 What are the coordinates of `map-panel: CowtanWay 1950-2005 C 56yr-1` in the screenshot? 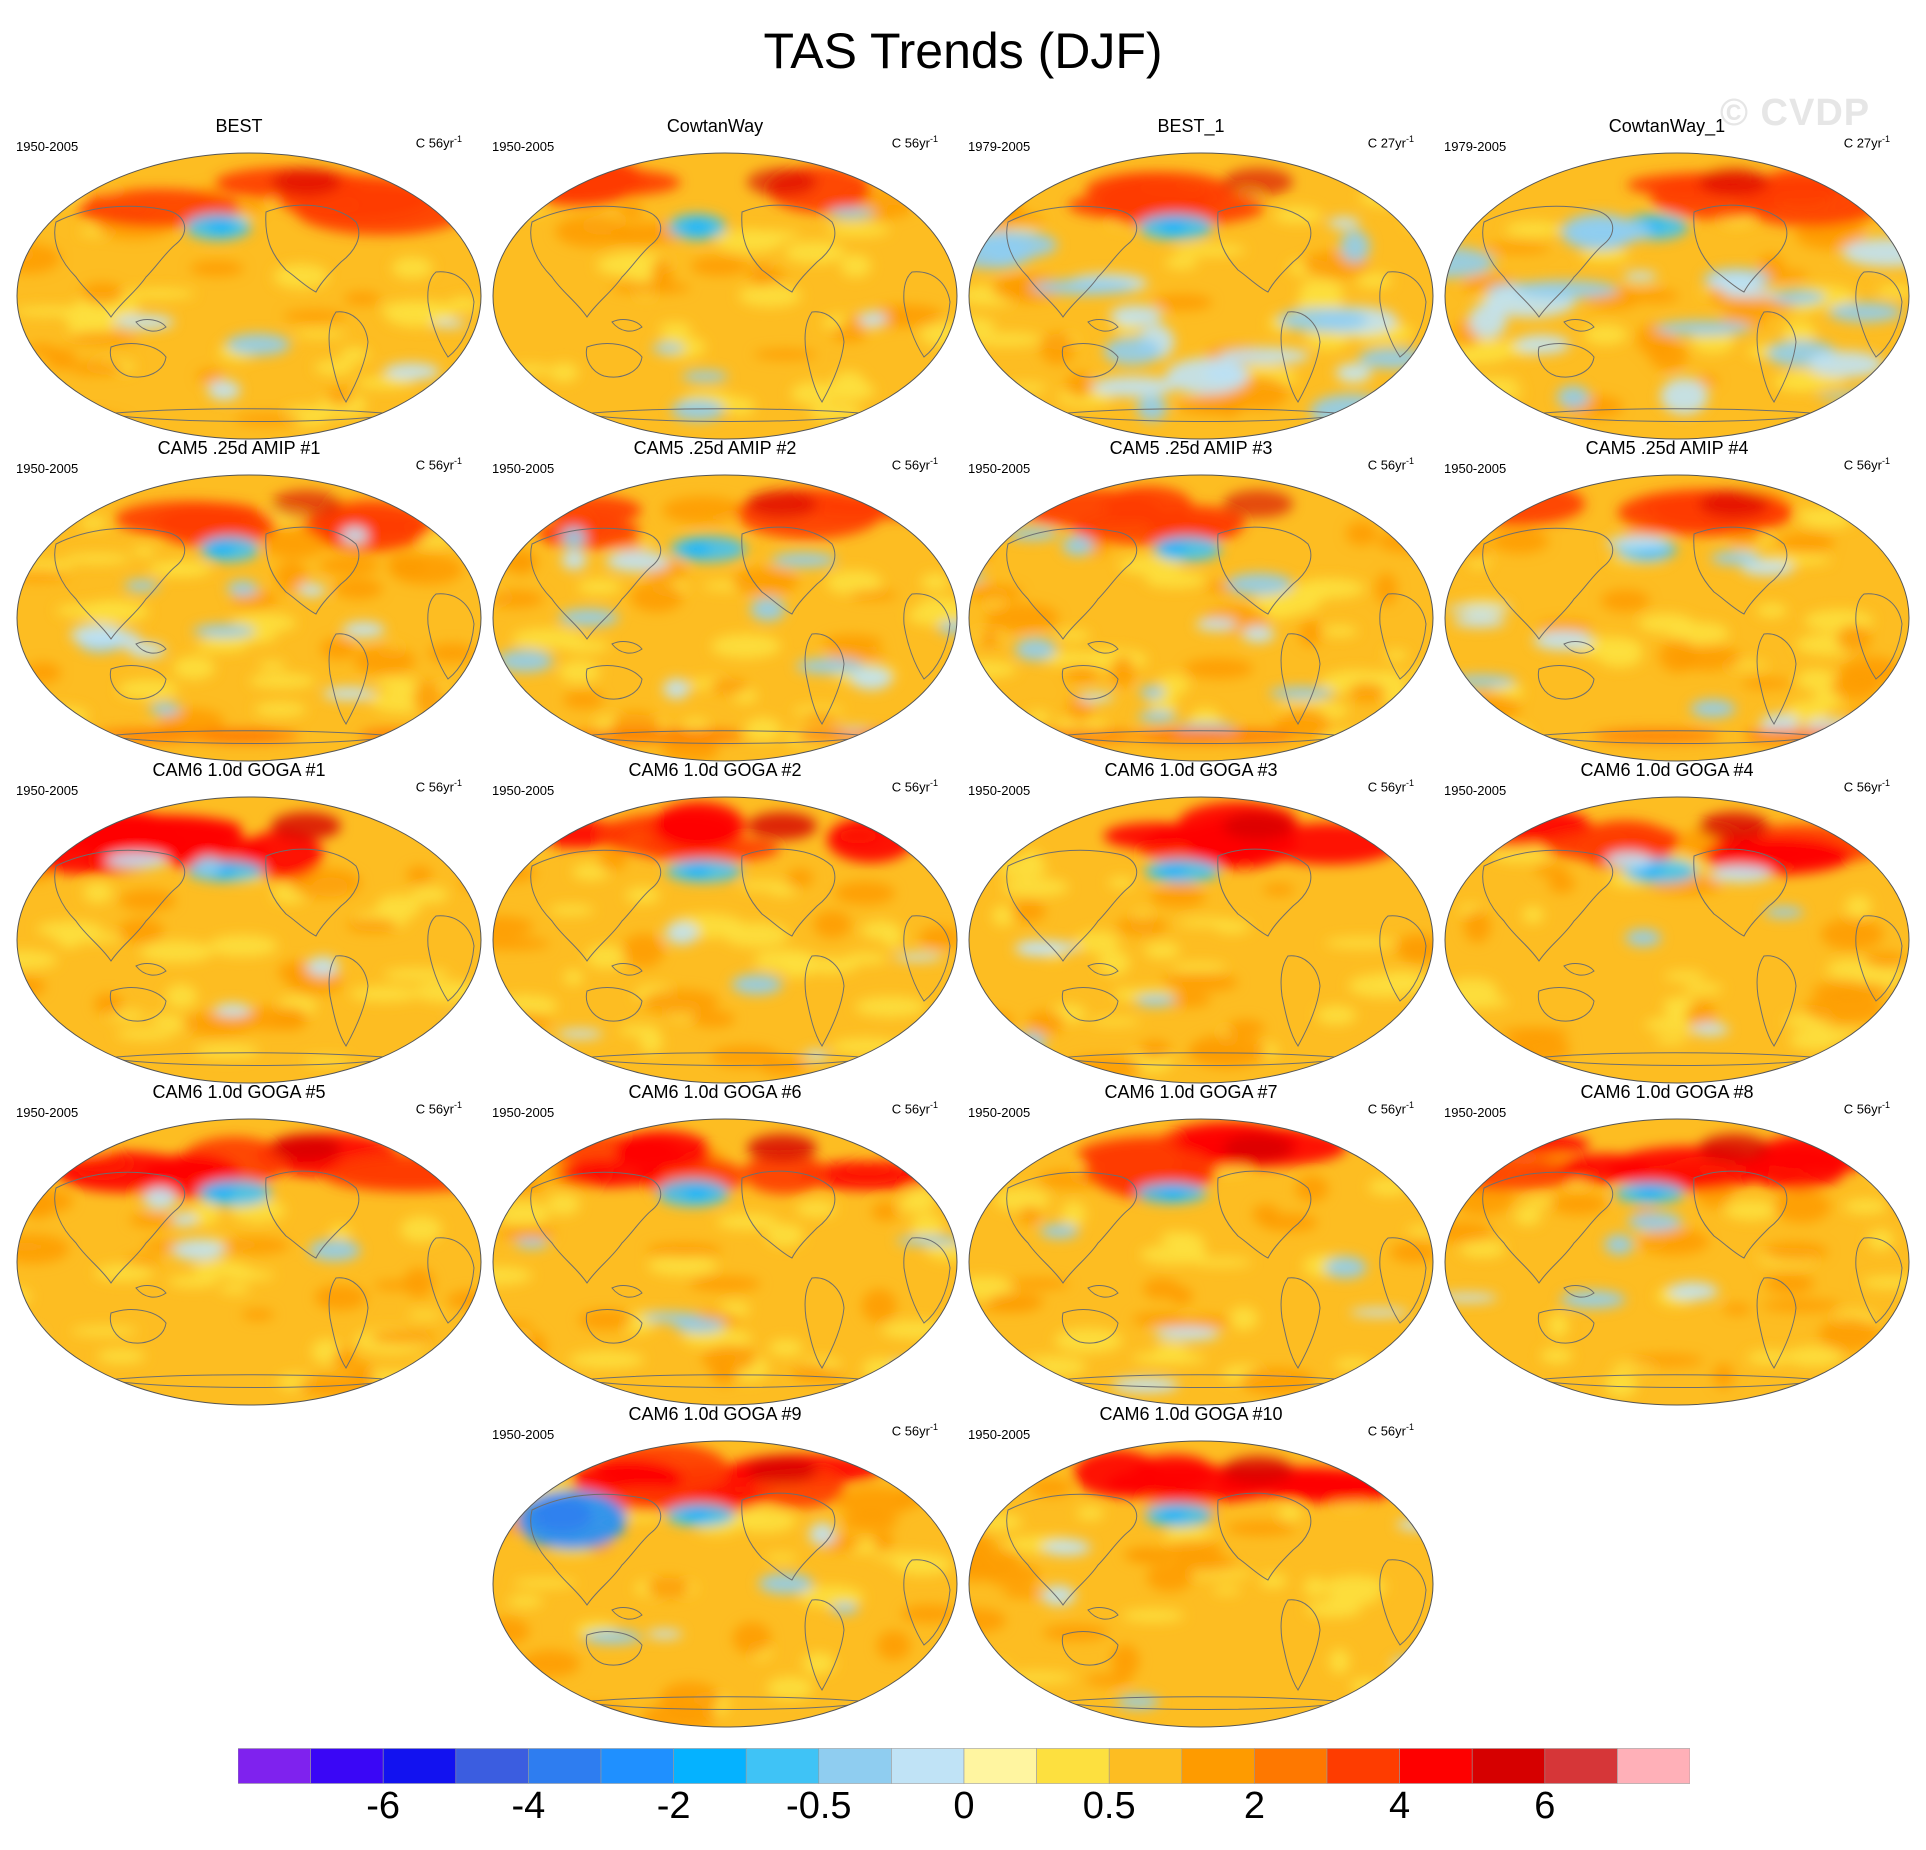 It's located at (717, 278).